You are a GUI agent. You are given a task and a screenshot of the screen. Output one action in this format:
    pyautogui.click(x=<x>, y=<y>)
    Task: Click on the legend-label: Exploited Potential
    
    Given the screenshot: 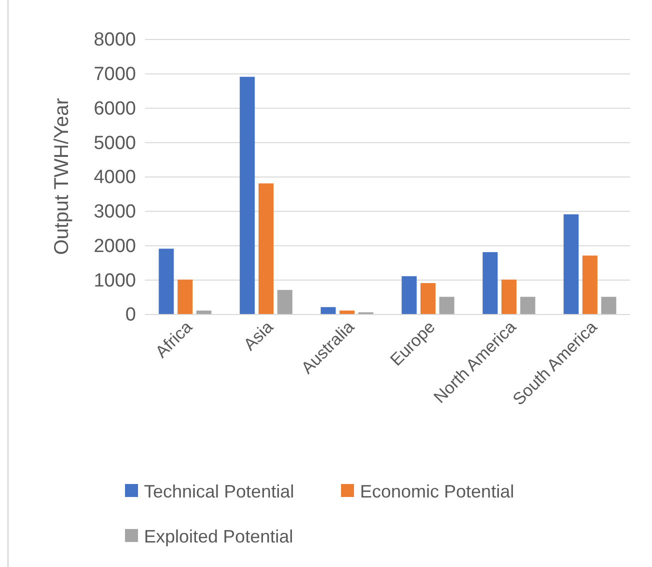 What is the action you would take?
    pyautogui.click(x=219, y=536)
    